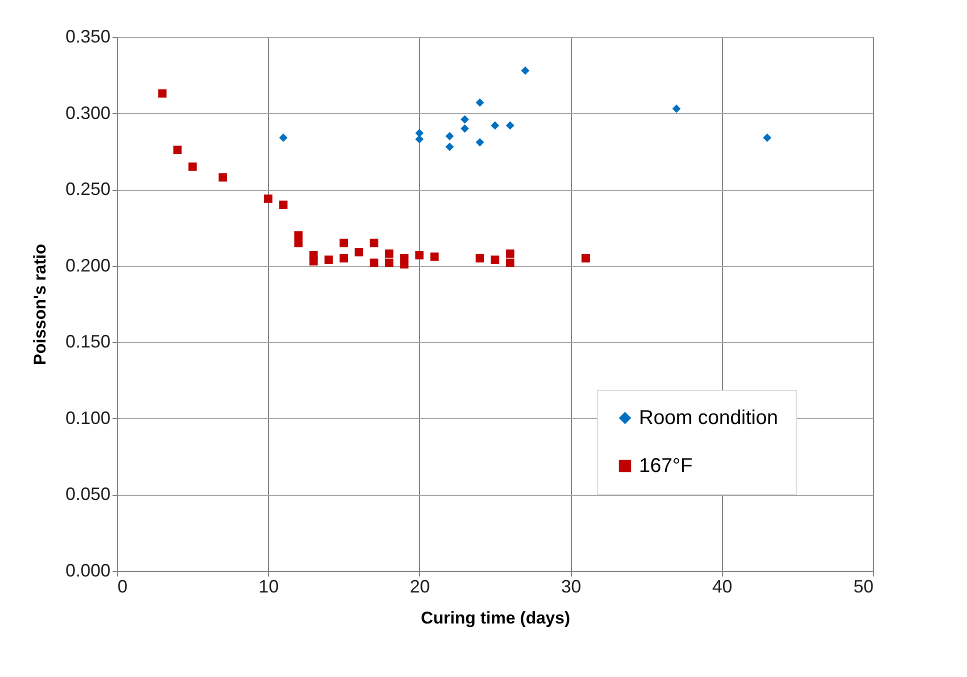 This screenshot has height=677, width=967. I want to click on y-tick-label: 0.000, so click(87, 570).